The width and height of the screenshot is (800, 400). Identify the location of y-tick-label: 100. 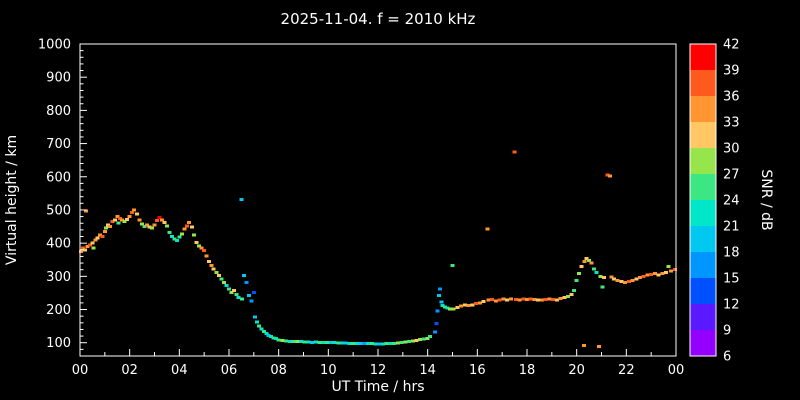
(58, 343).